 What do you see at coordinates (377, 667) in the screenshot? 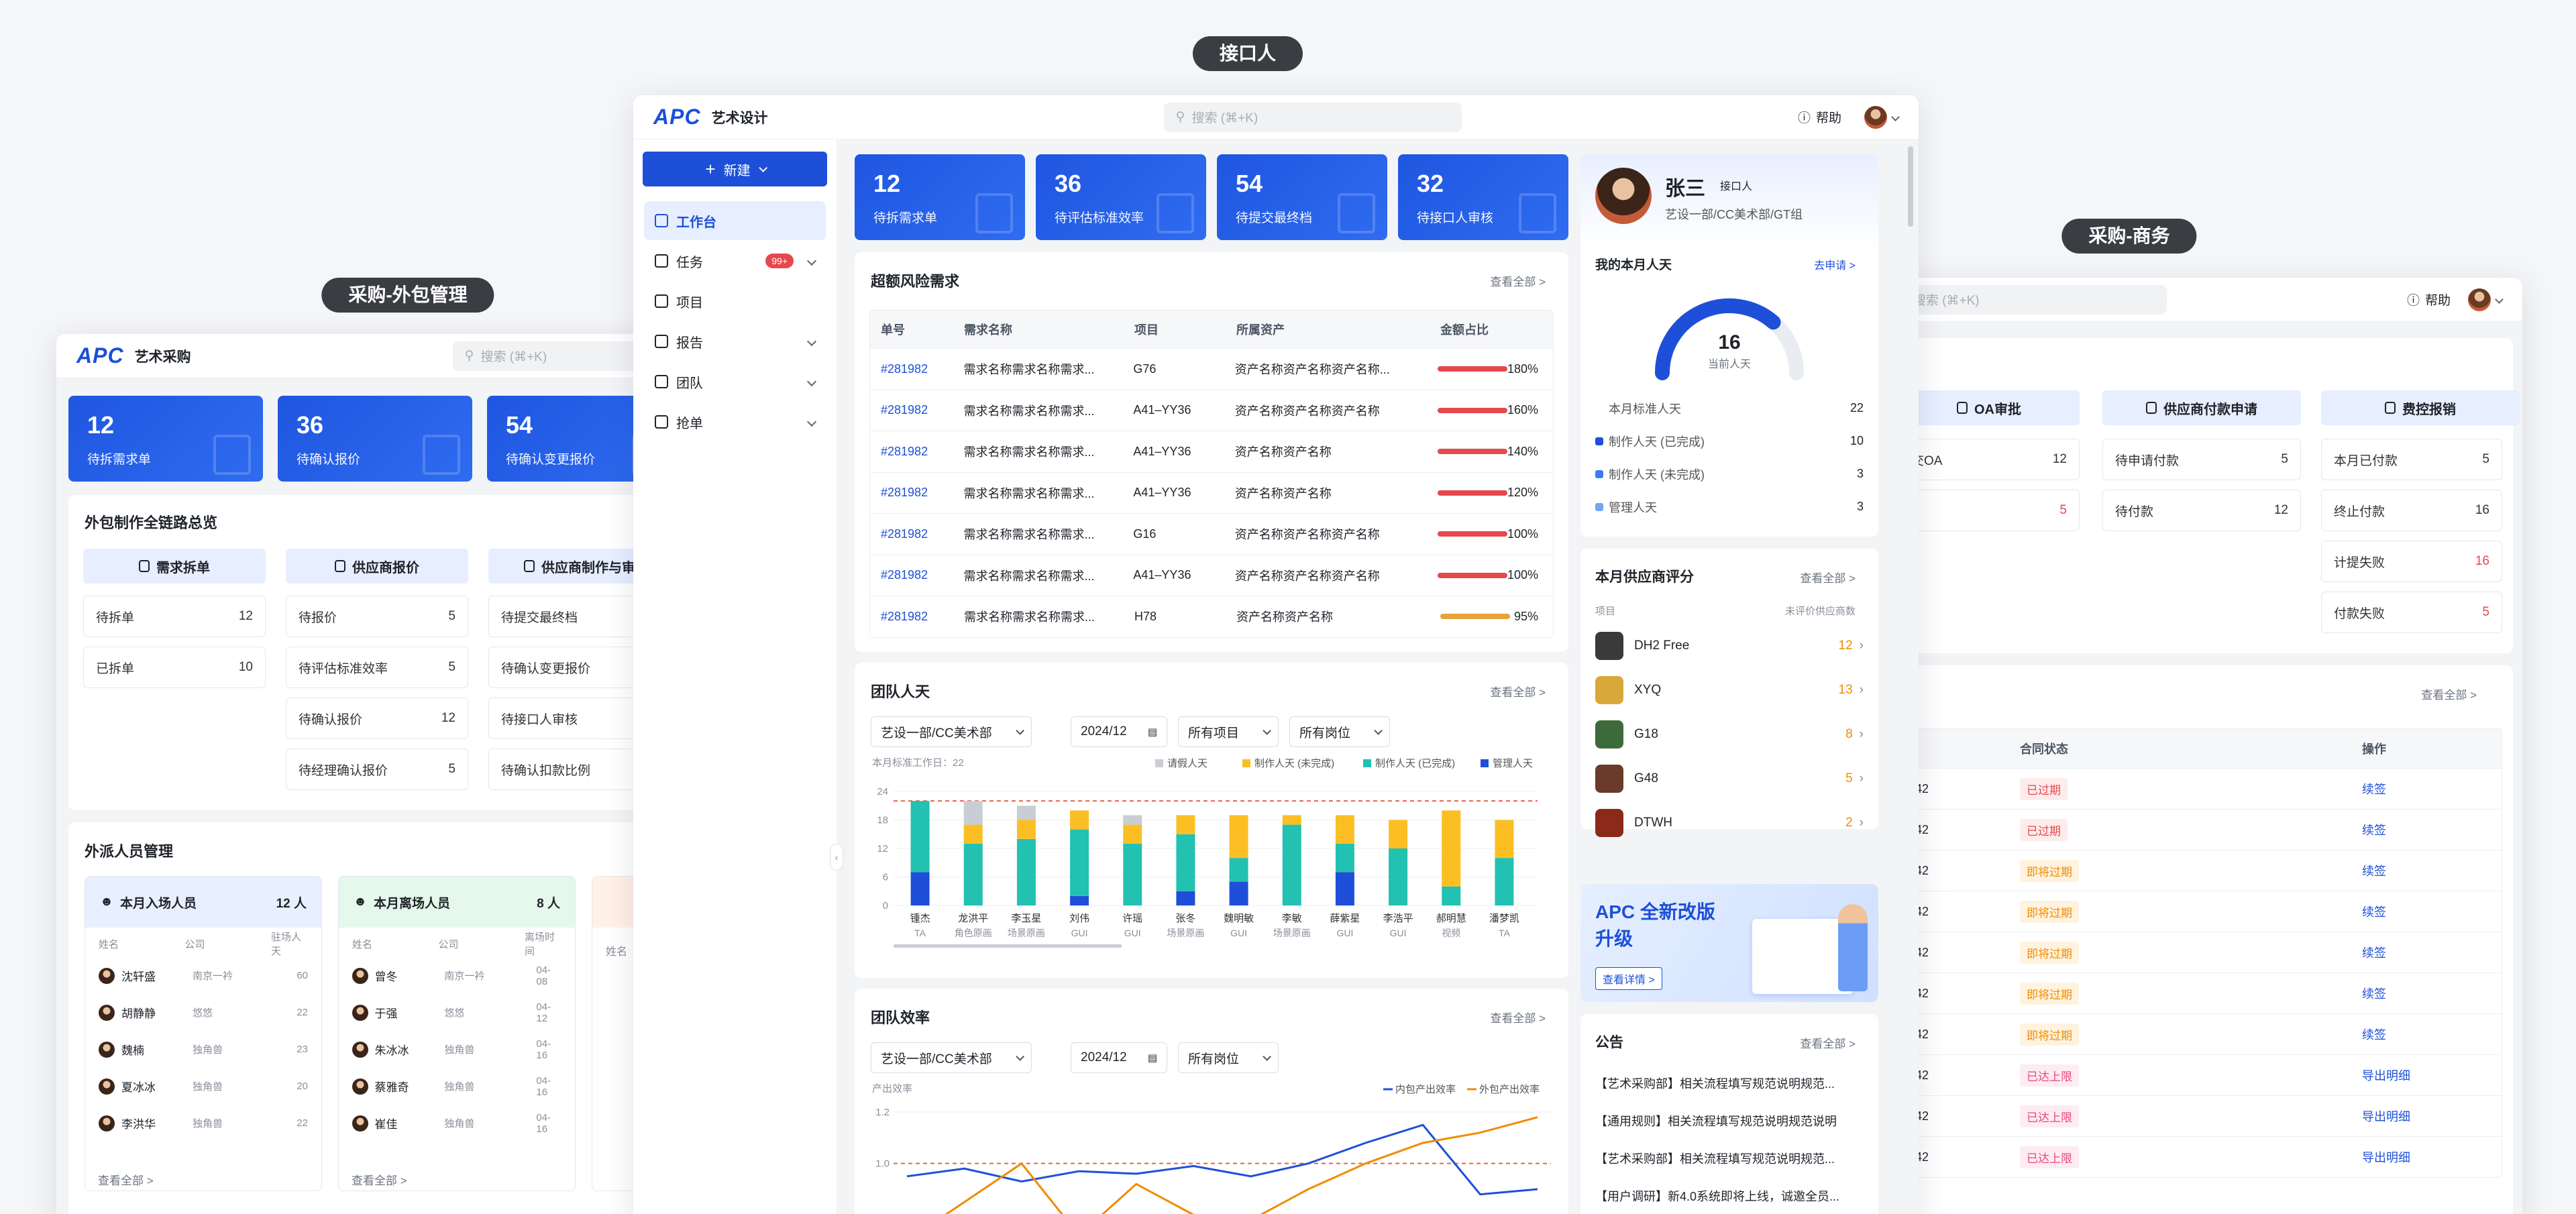
I see `flow-item: 待评估标准效率 5` at bounding box center [377, 667].